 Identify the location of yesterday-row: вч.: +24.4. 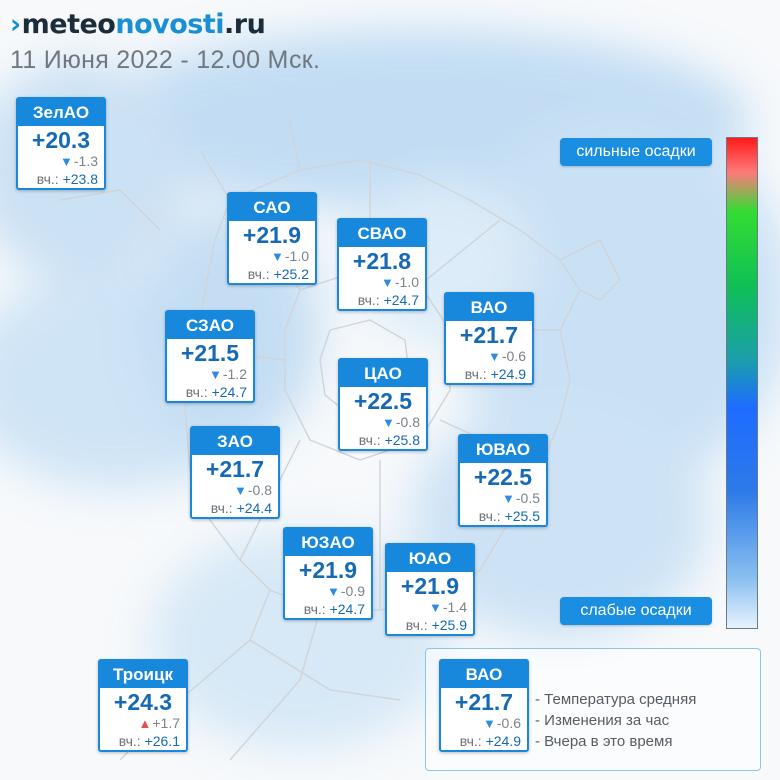
(235, 508).